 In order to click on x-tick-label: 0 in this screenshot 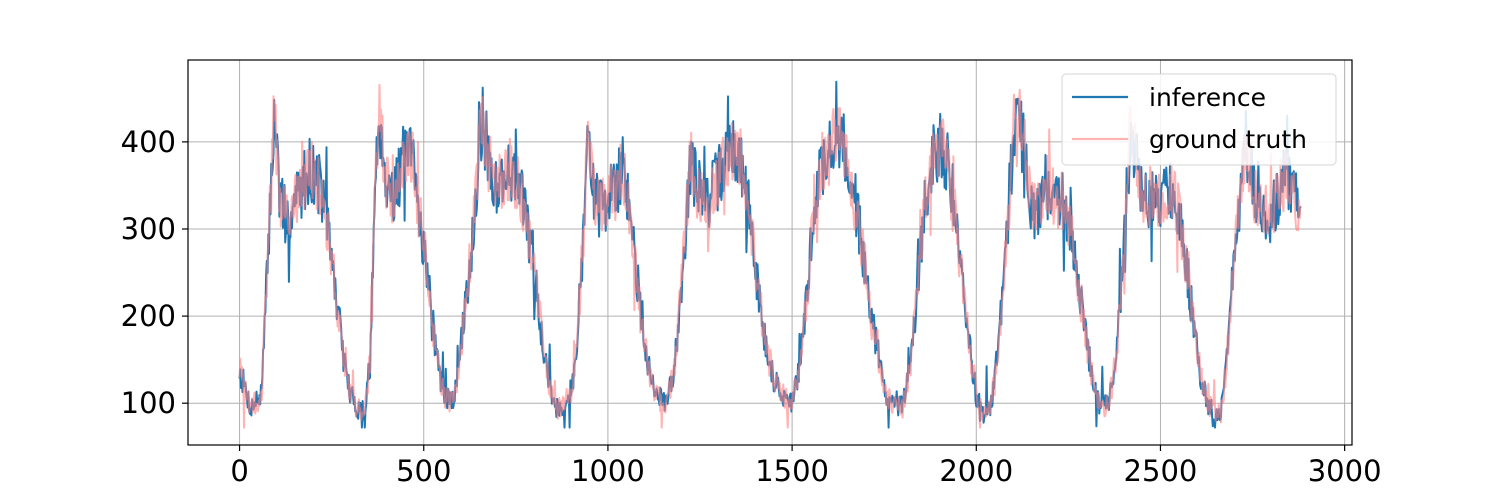, I will do `click(239, 471)`.